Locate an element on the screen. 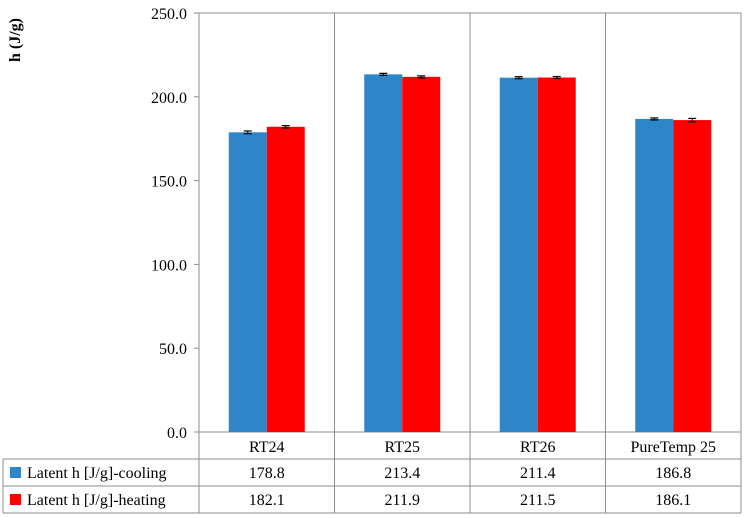 Image resolution: width=746 pixels, height=518 pixels. error-bars is located at coordinates (470, 103).